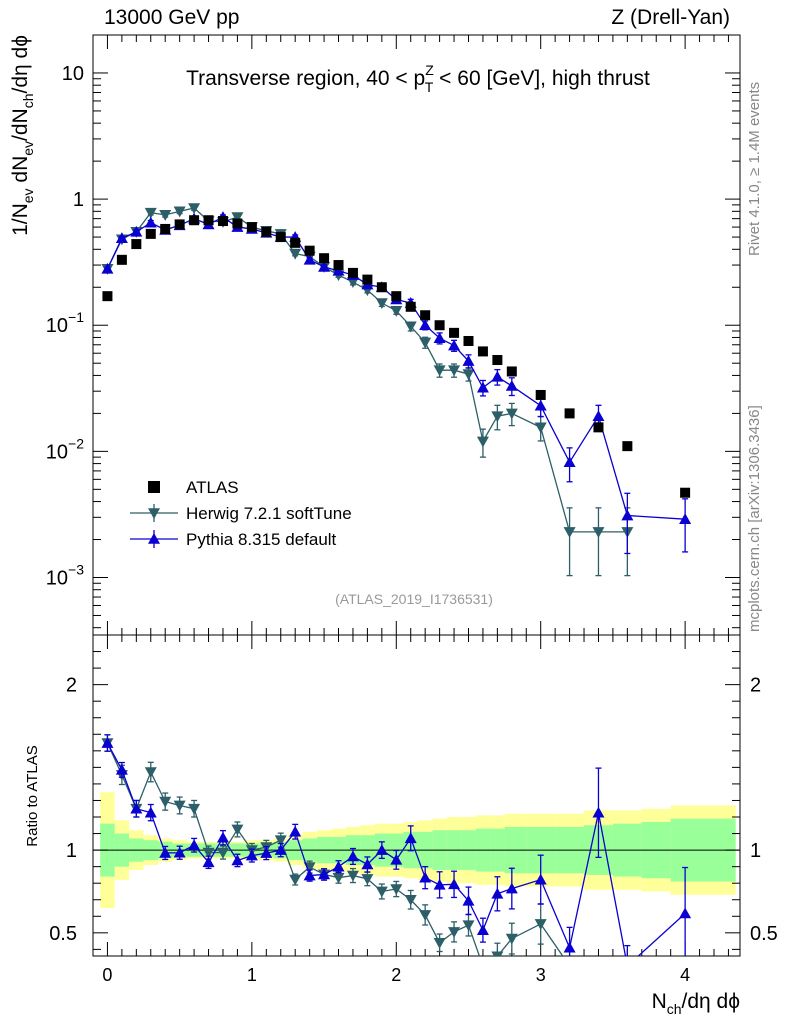 The width and height of the screenshot is (786, 1024). What do you see at coordinates (20, 124) in the screenshot?
I see `y-axis-label-part: /dN` at bounding box center [20, 124].